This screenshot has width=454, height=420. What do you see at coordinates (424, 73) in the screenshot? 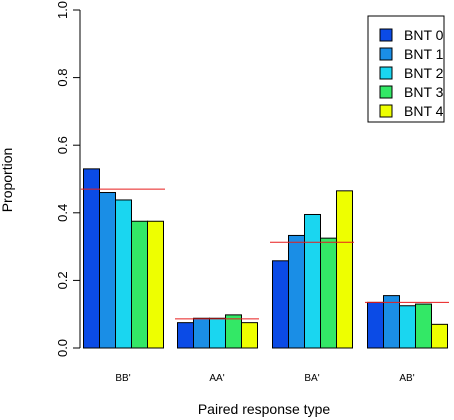
I see `legend-label: BNT 2` at bounding box center [424, 73].